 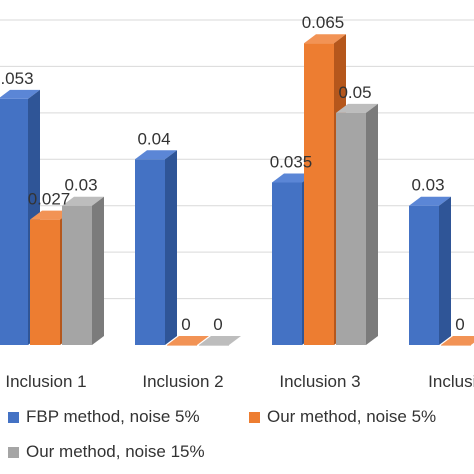 I want to click on category-label: Inclusion 3, so click(x=319, y=381).